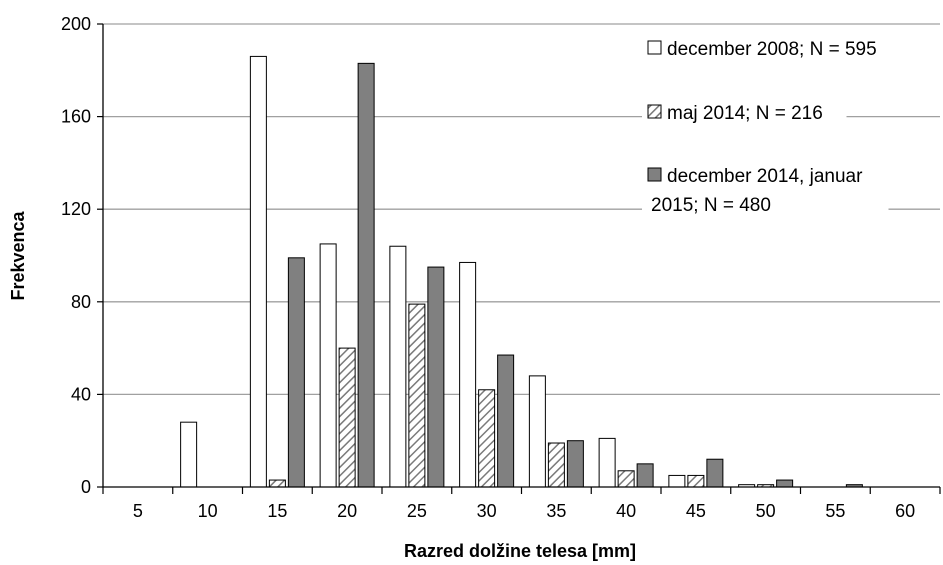  Describe the element at coordinates (766, 511) in the screenshot. I see `x-tick-label: 50` at that location.